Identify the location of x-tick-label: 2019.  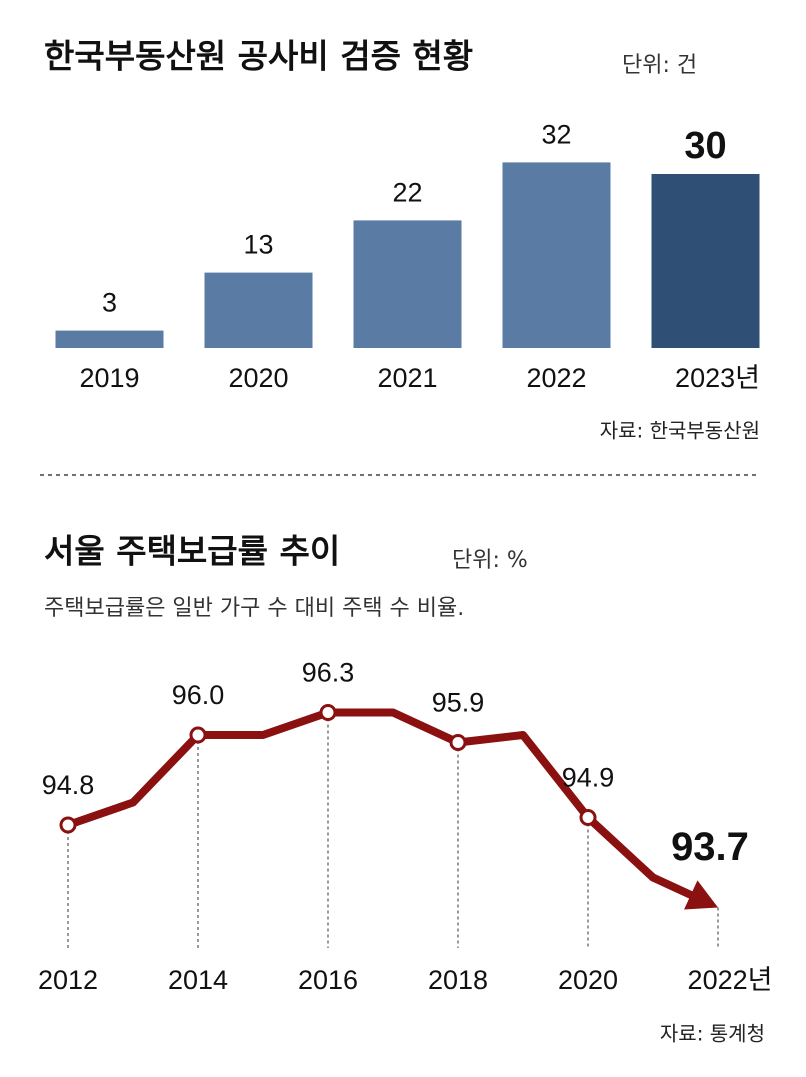
(109, 378).